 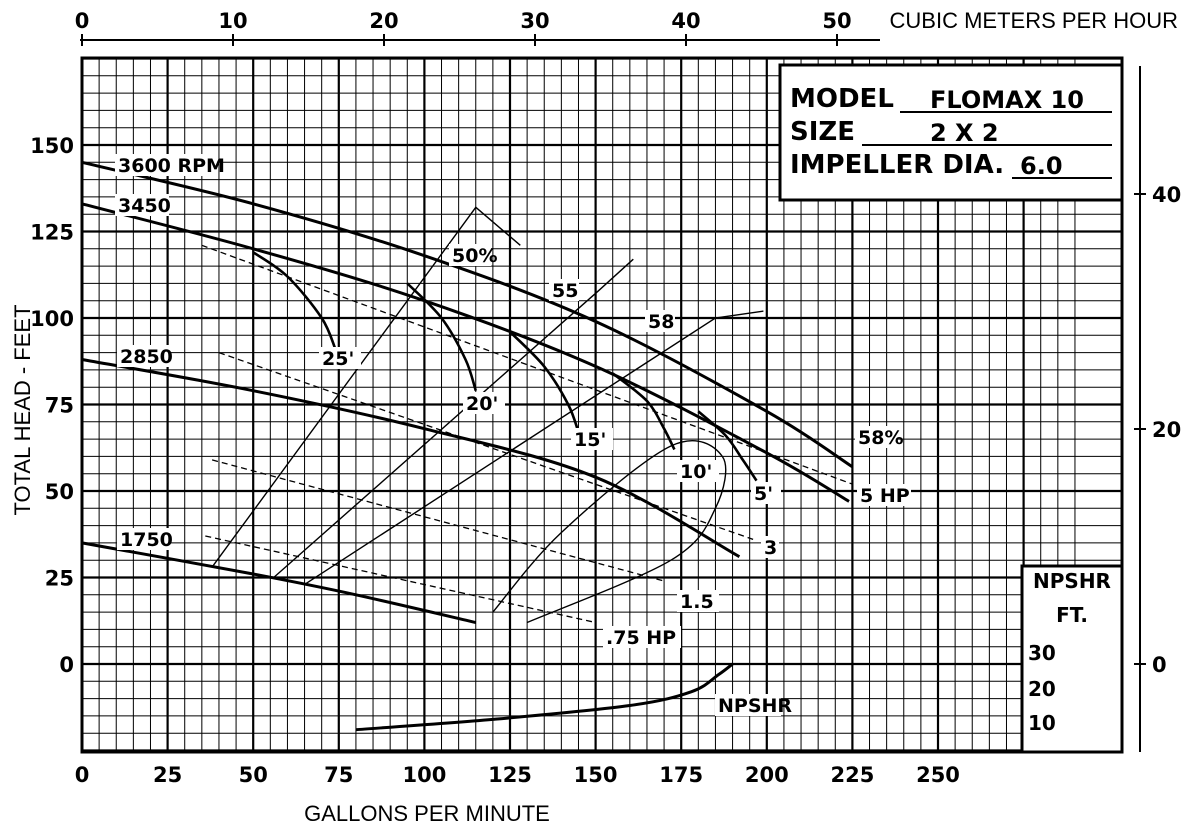 What do you see at coordinates (596, 775) in the screenshot?
I see `x-tick-label: 150` at bounding box center [596, 775].